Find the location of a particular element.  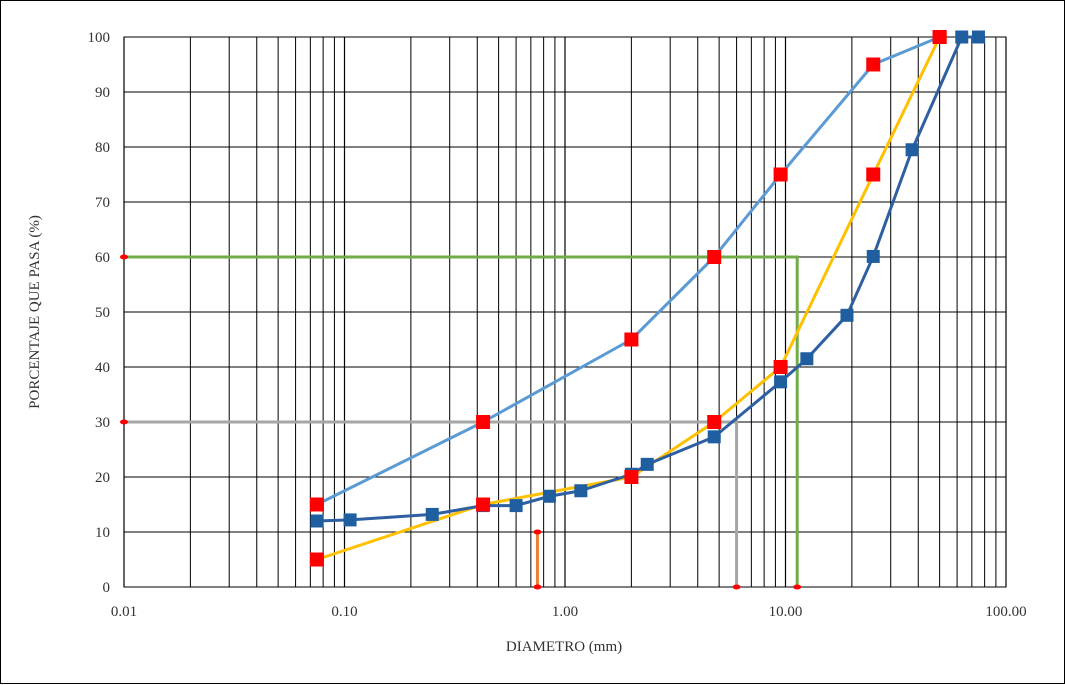

y-tick-label: 10 is located at coordinates (102, 533).